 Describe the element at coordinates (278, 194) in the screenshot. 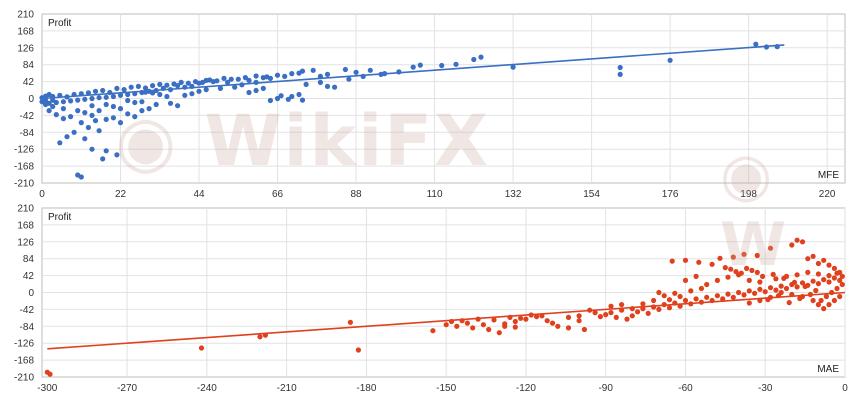

I see `x-tick-label: 66` at that location.